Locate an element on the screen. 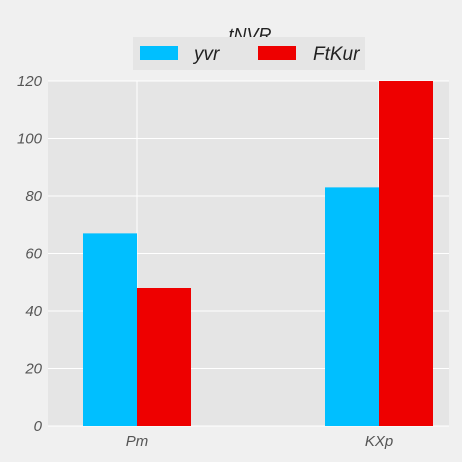  y-tick-label: 20 is located at coordinates (33, 369).